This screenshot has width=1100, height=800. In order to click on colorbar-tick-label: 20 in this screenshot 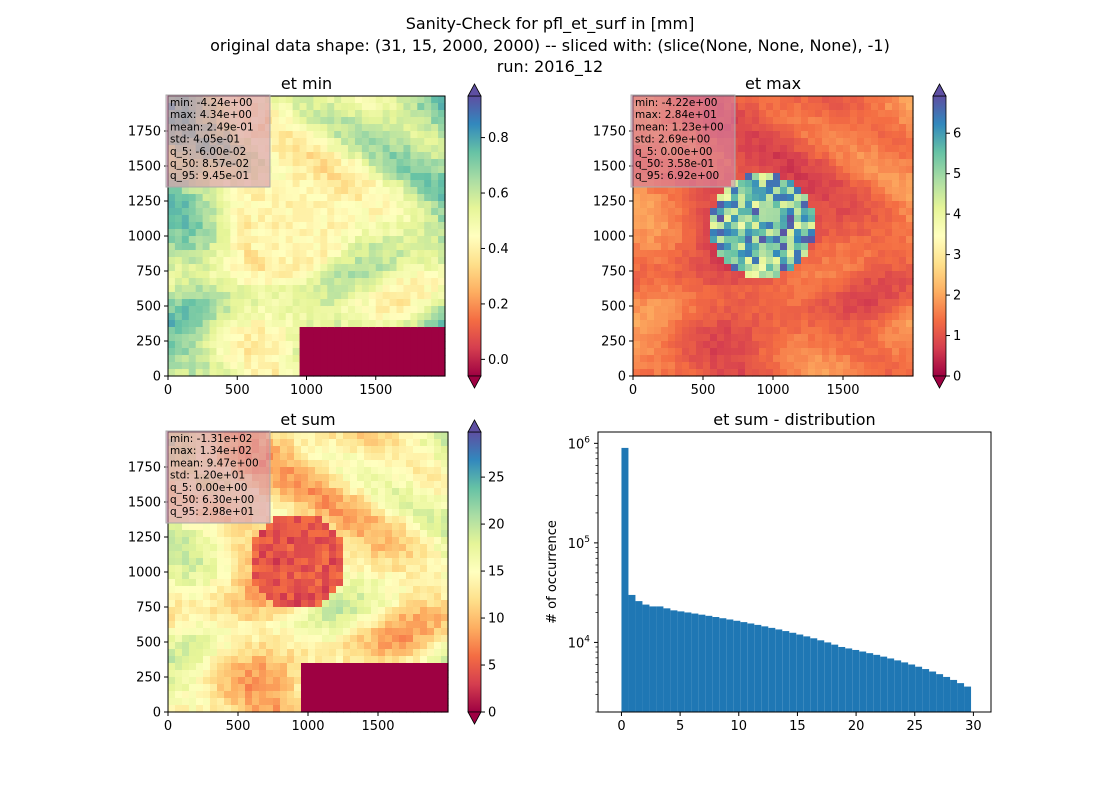, I will do `click(496, 525)`.